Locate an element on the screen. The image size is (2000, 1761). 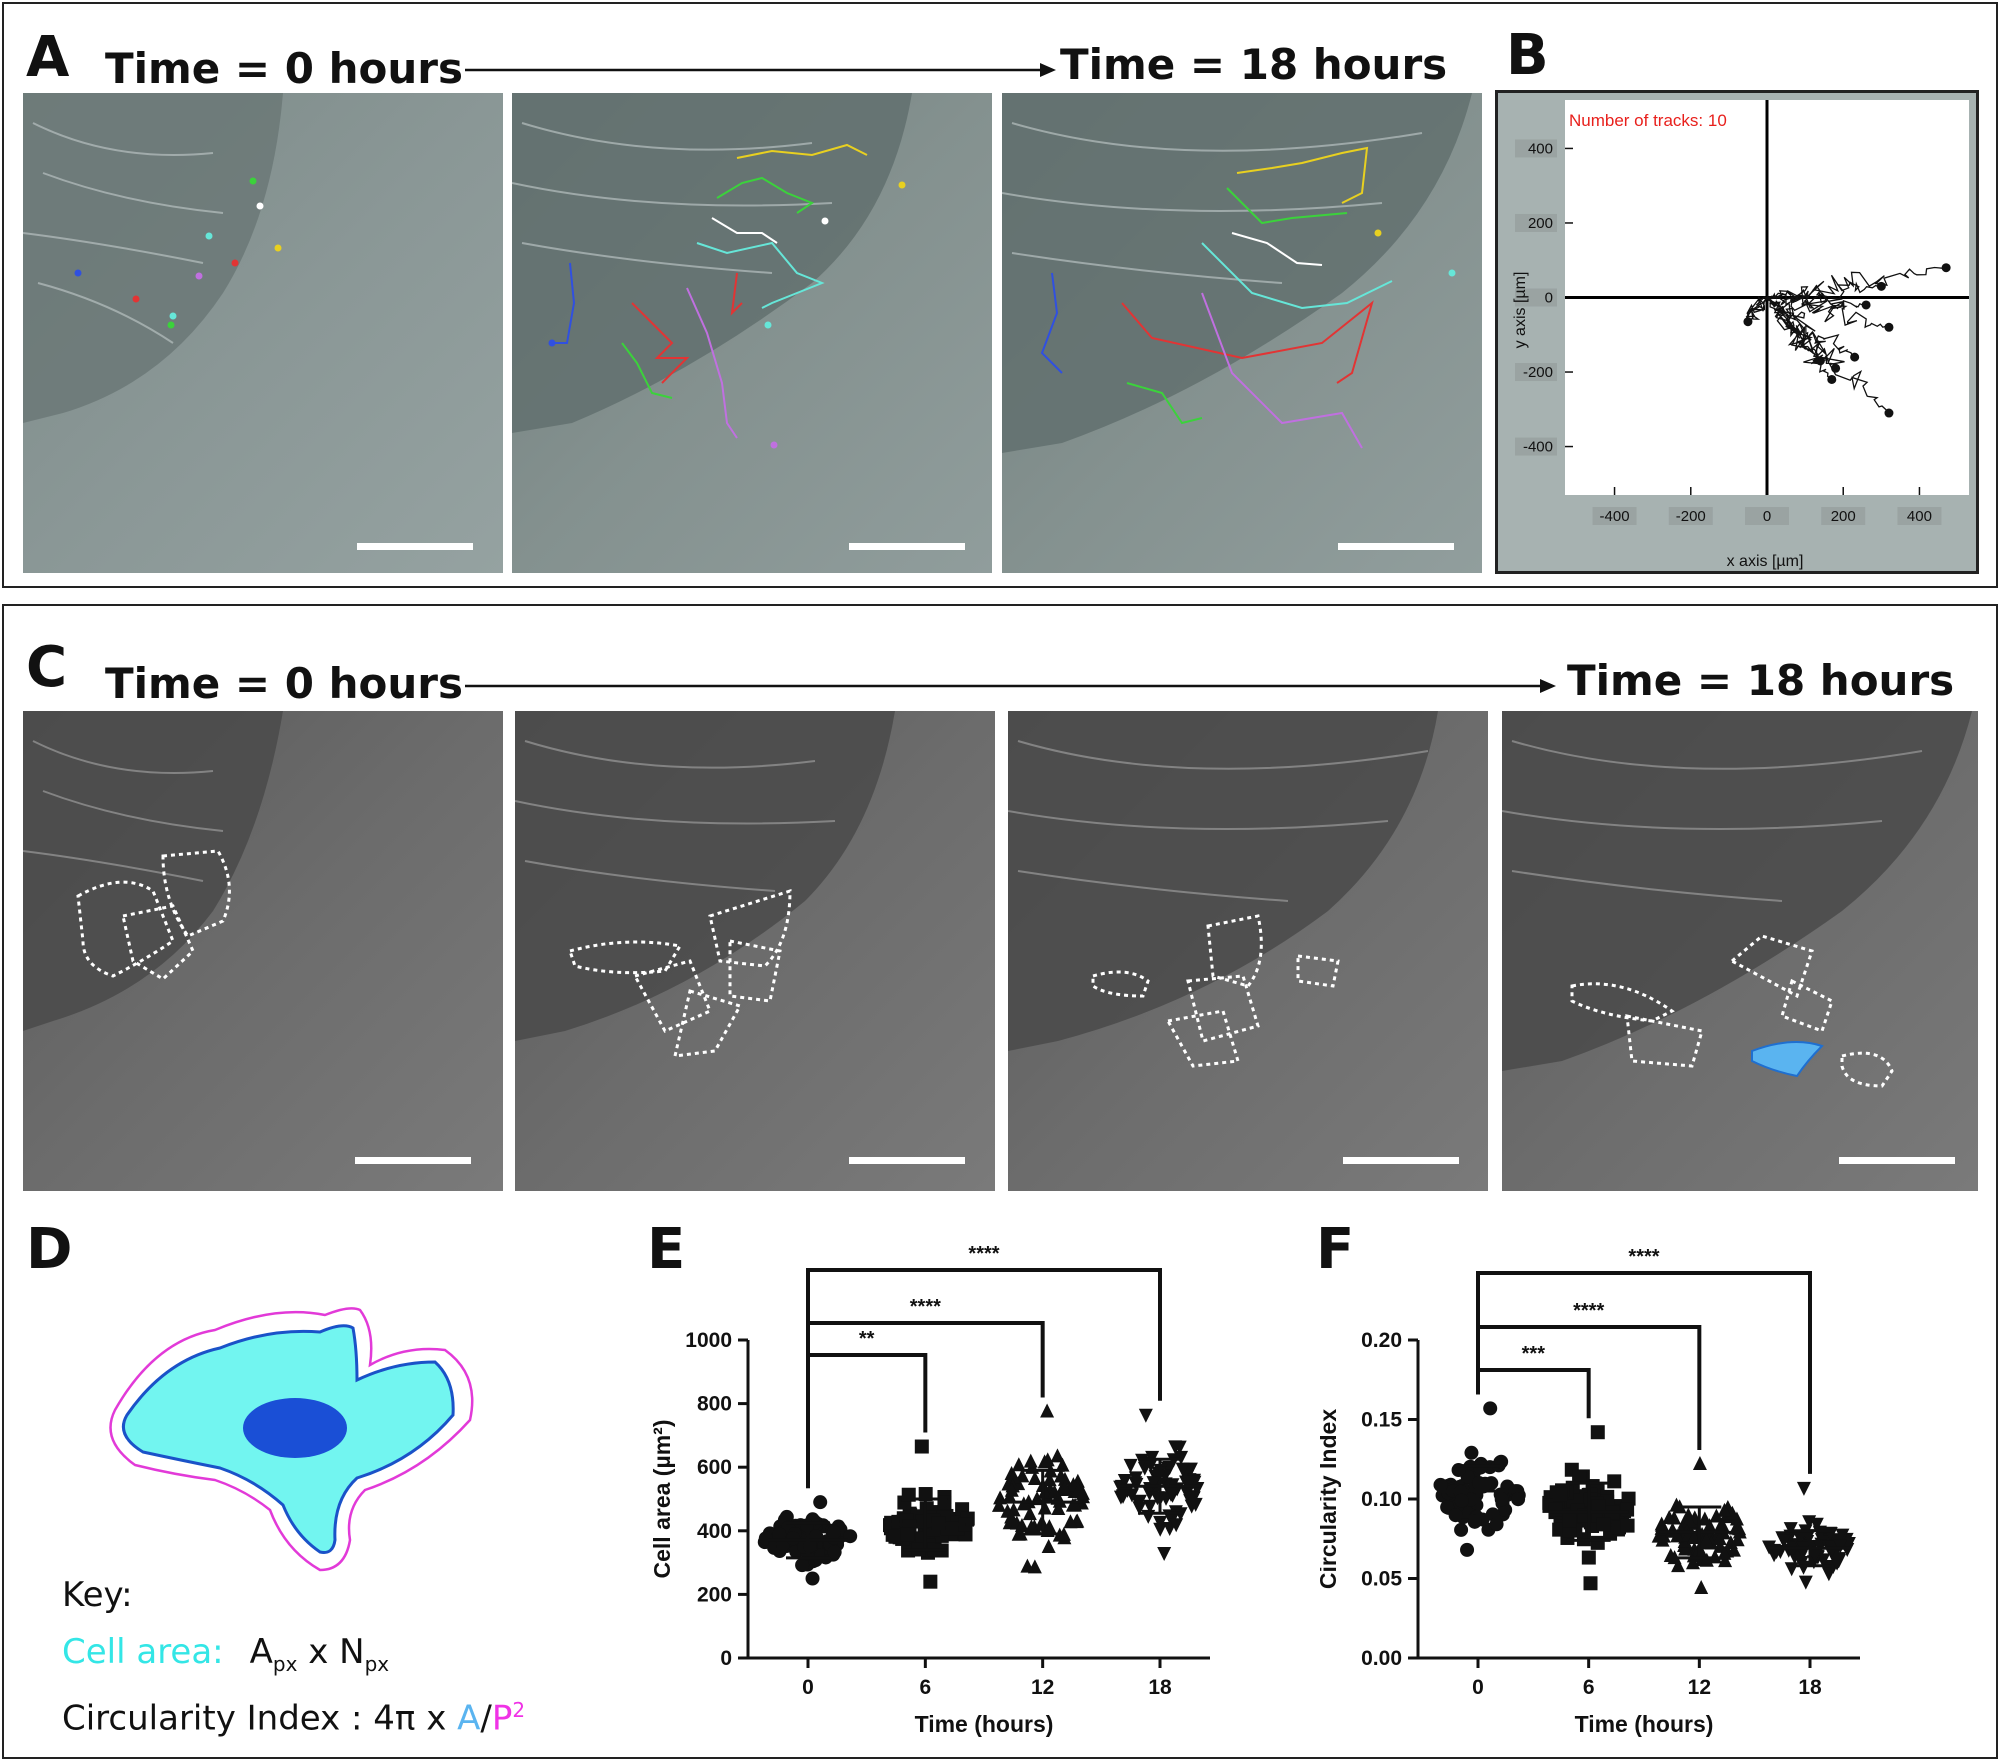
scale-bar-c-0h is located at coordinates (413, 1160).